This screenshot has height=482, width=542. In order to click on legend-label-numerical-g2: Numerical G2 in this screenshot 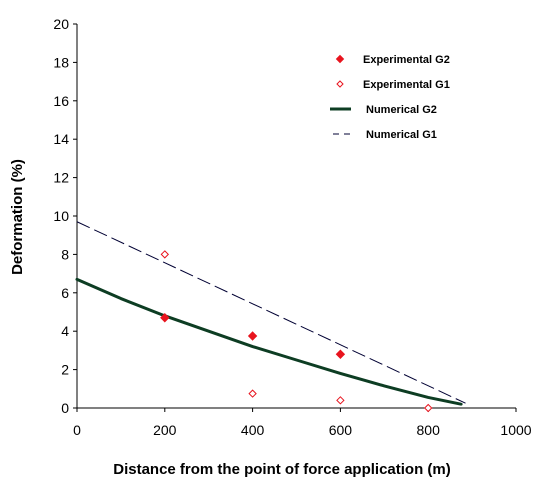, I will do `click(401, 110)`.